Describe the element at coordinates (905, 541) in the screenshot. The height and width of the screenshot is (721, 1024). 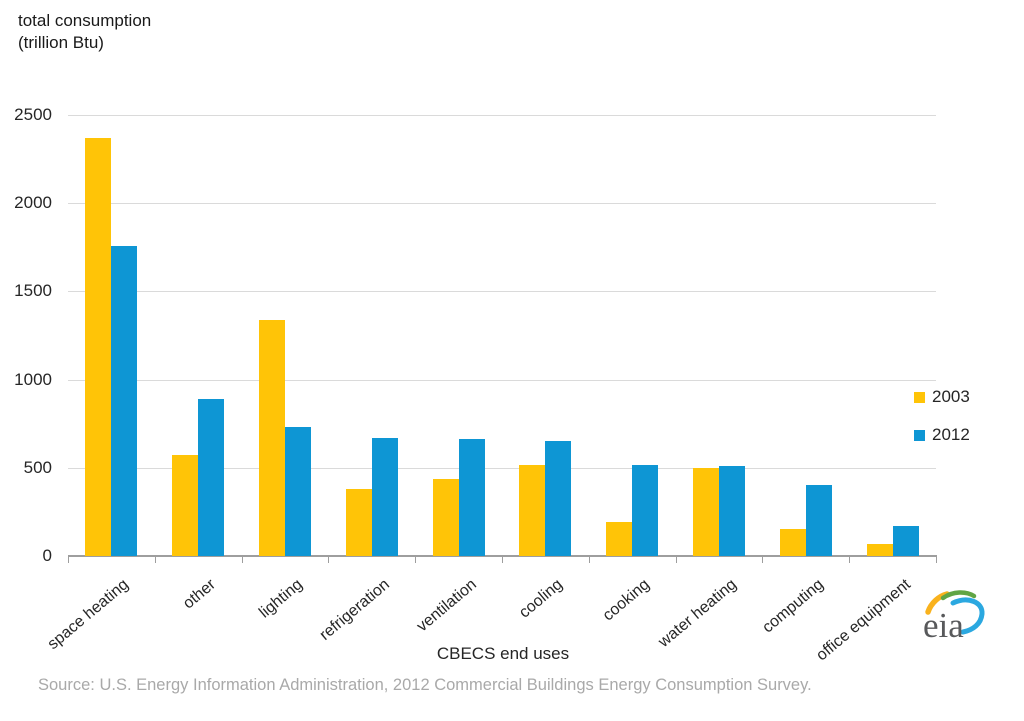
I see `bar-2012-office-equipment` at that location.